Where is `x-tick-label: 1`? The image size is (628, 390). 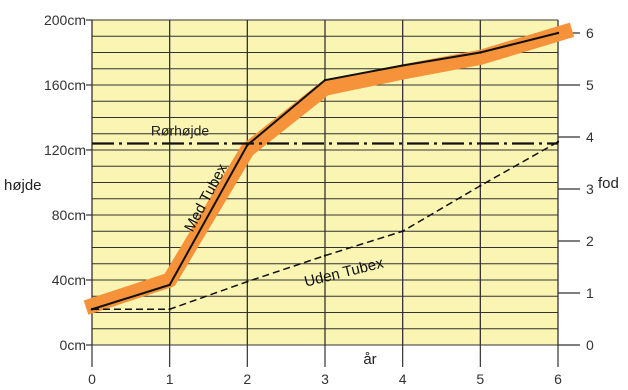
x-tick-label: 1 is located at coordinates (170, 379).